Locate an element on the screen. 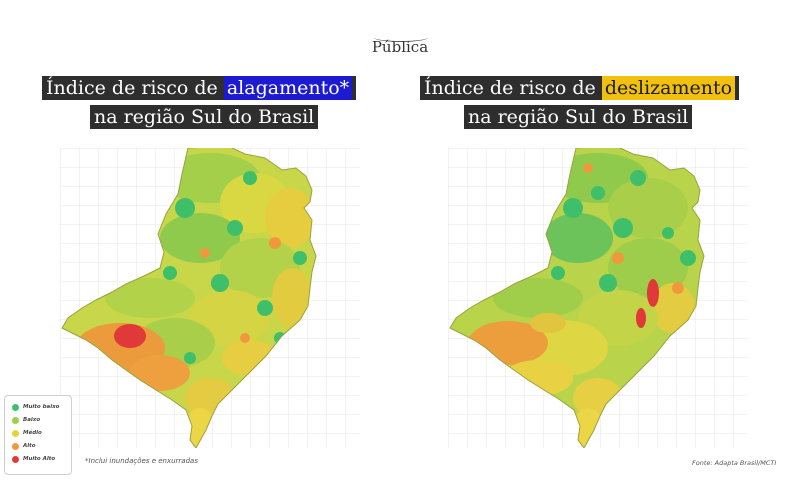  right-title-prefix: Índice de risco de is located at coordinates (510, 88).